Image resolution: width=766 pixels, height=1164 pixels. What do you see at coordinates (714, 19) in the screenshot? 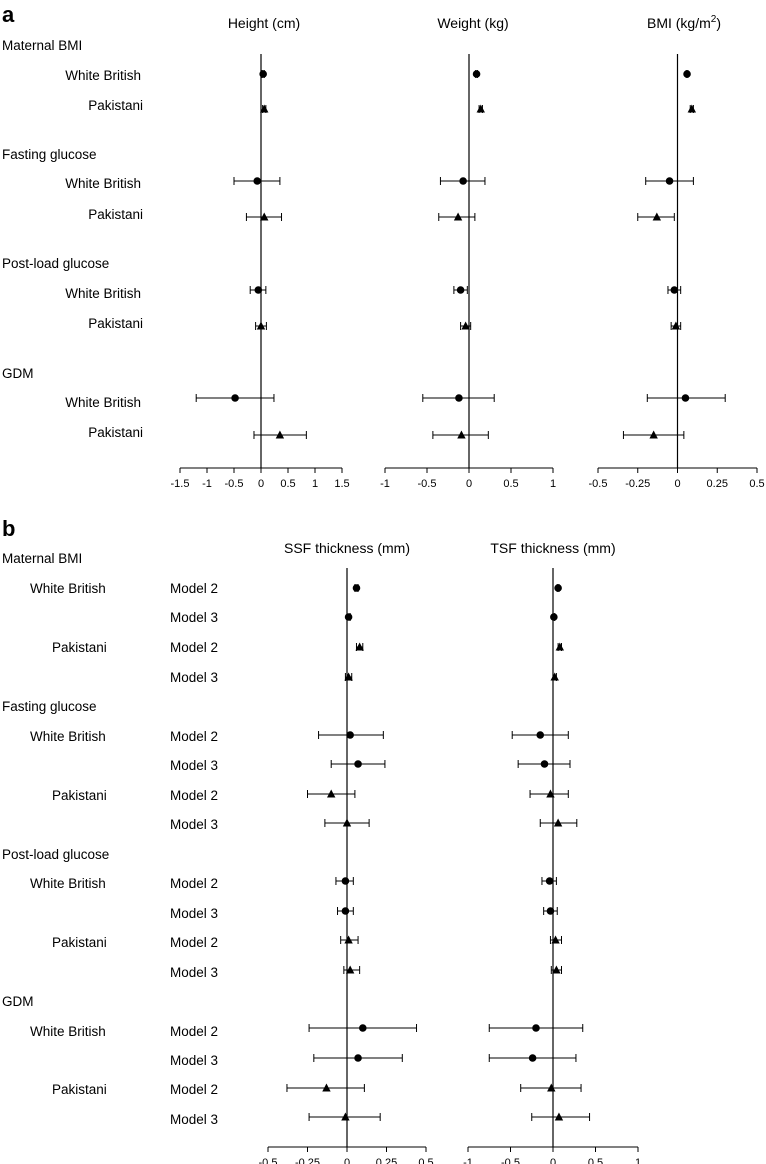
I see `bmi-title-superscript: 2` at bounding box center [714, 19].